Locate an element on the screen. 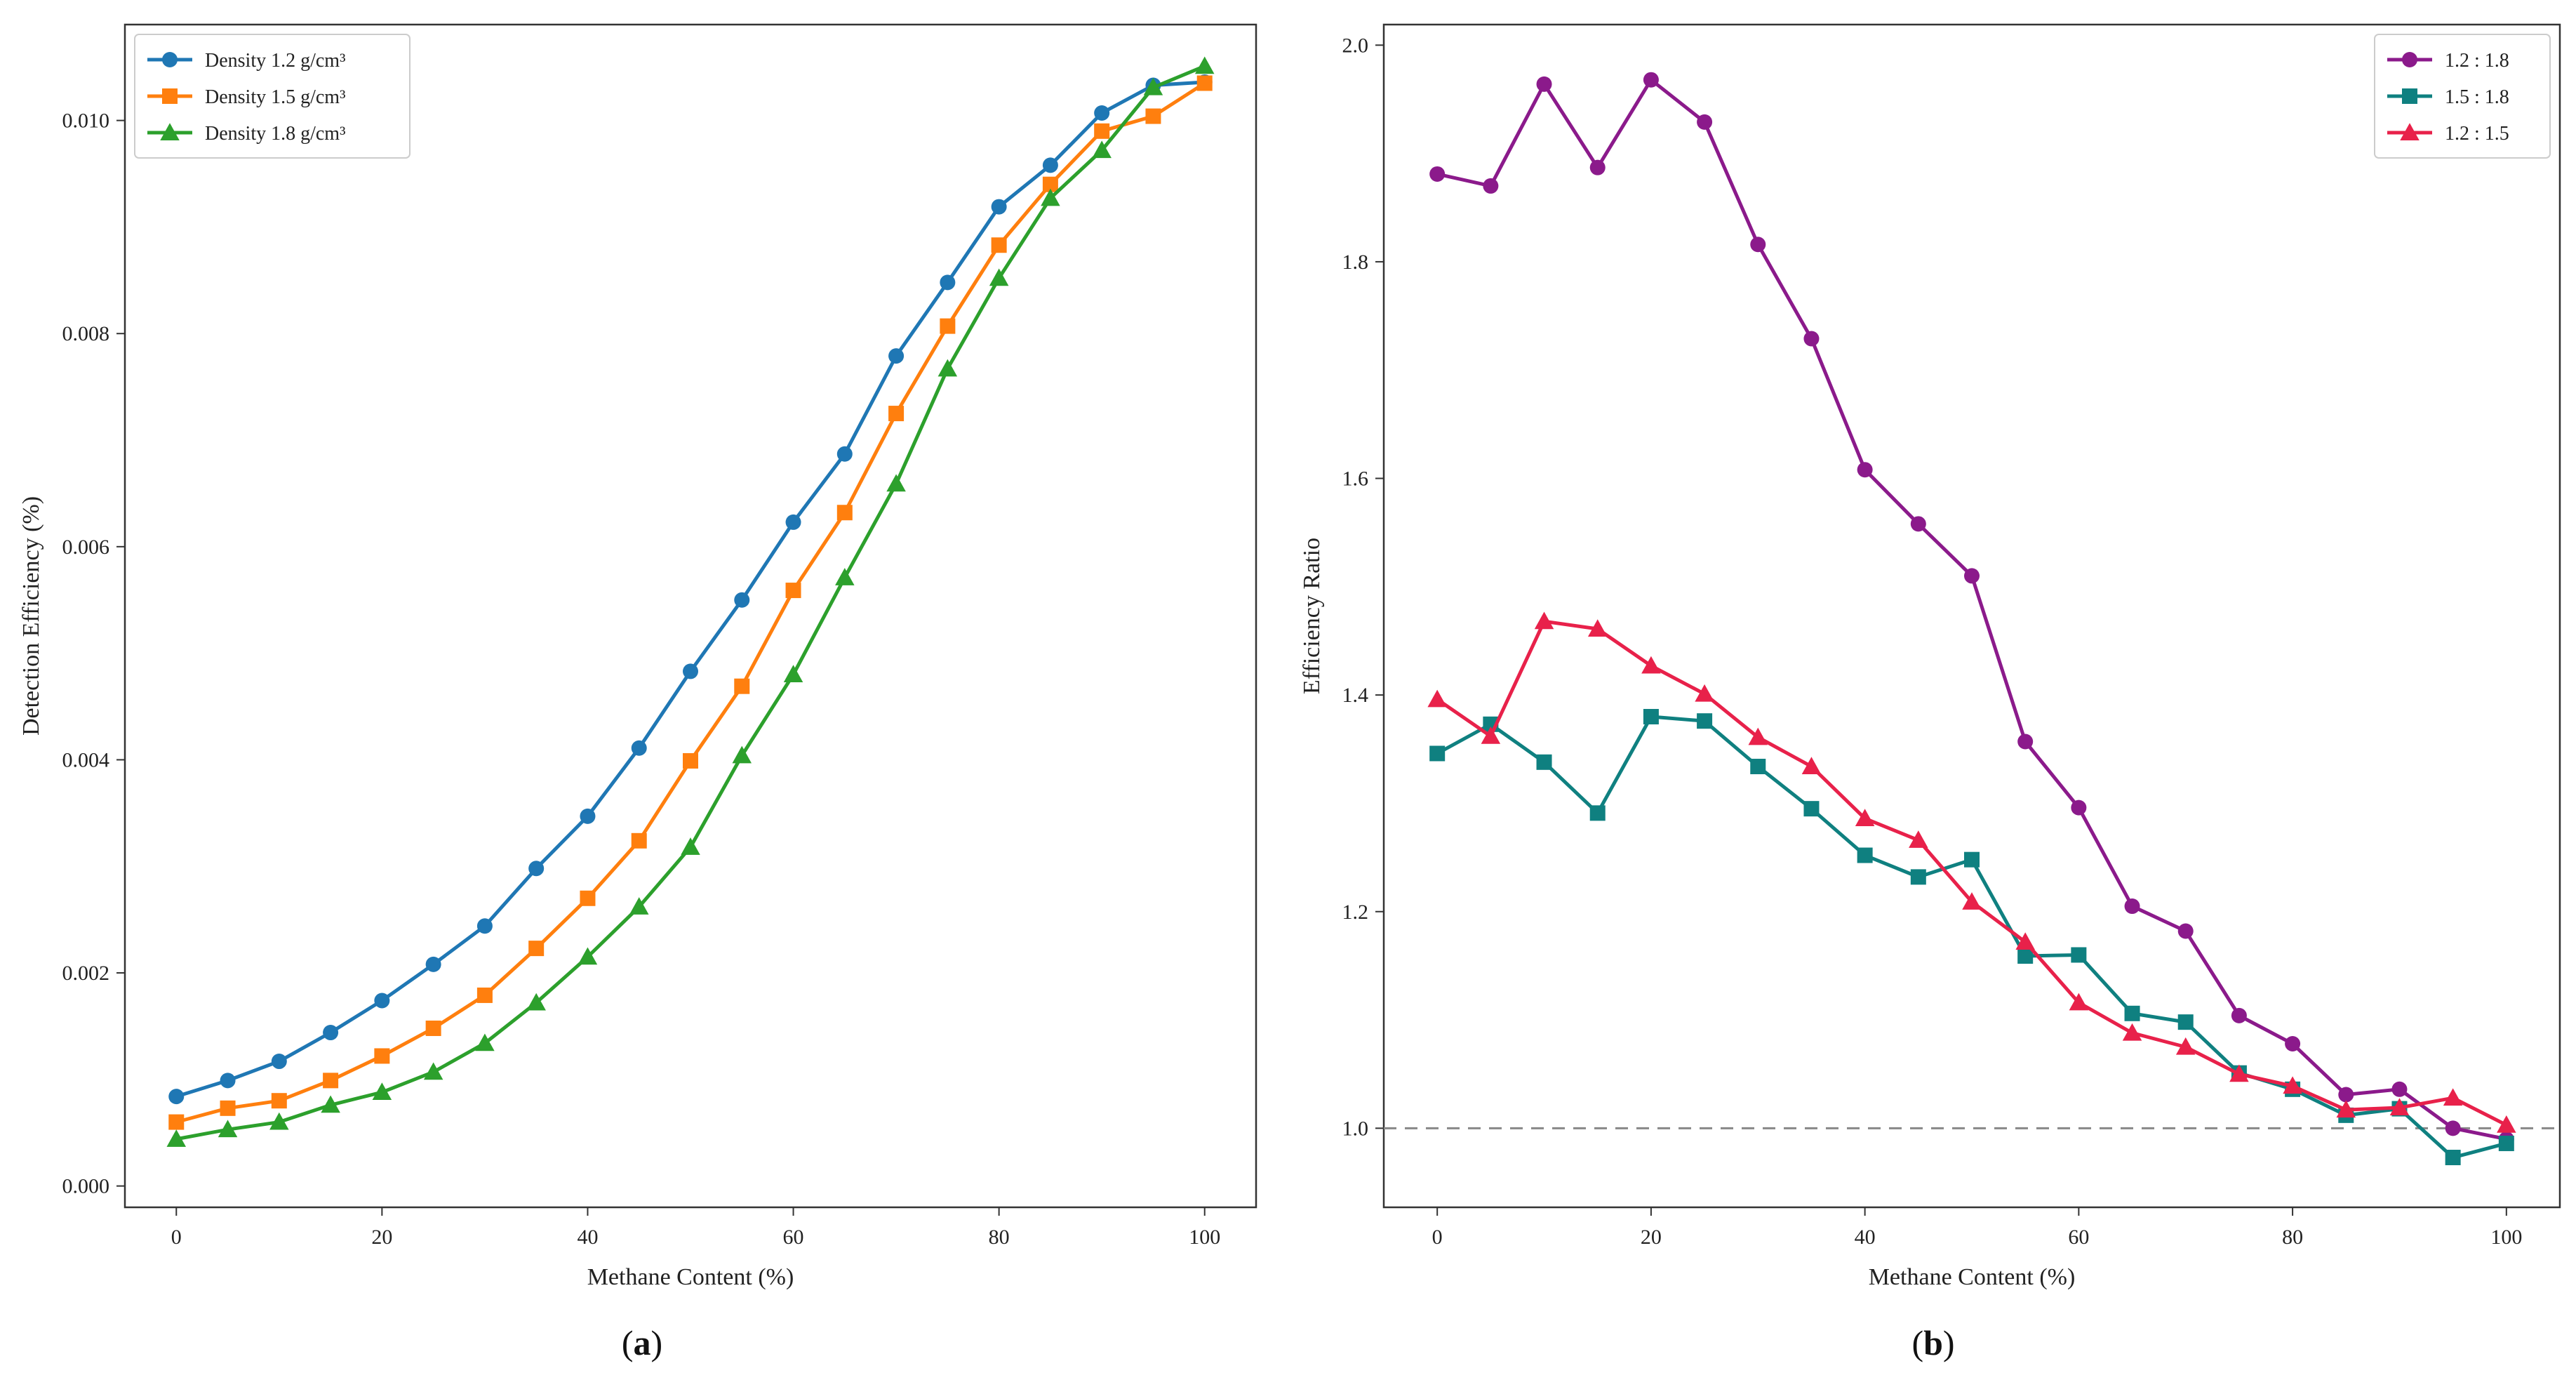 The width and height of the screenshot is (2576, 1387). caption-part: b is located at coordinates (1933, 1342).